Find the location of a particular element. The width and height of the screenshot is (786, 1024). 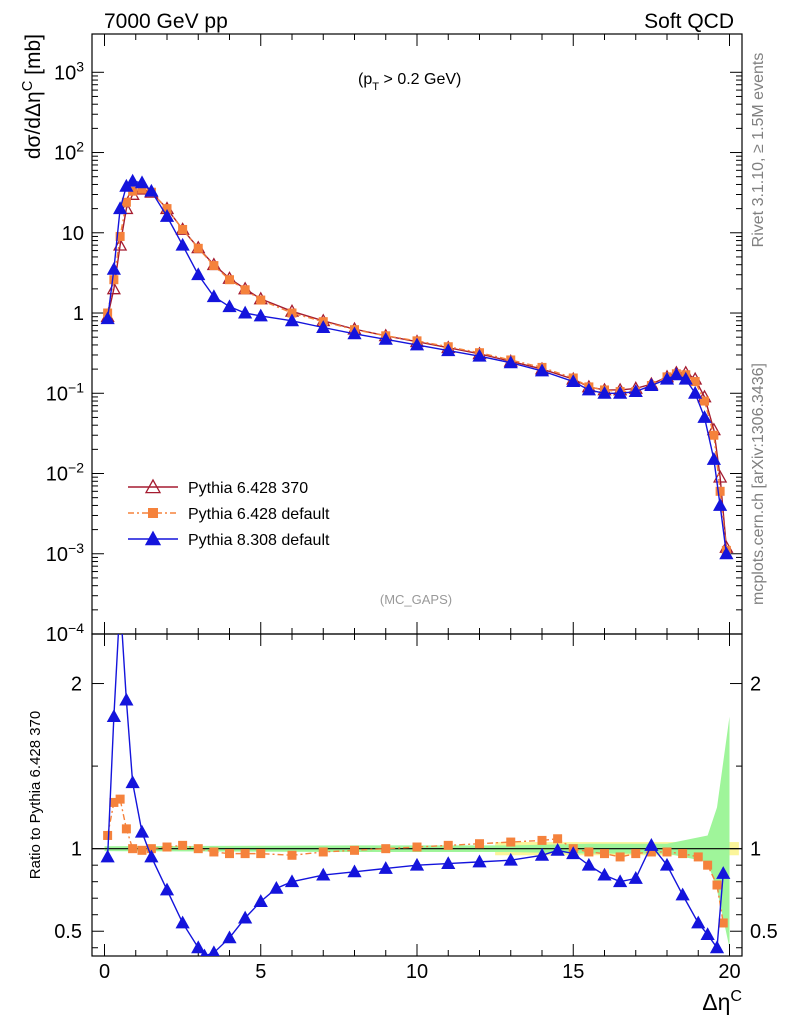

ratio-y-tick-label: 2 is located at coordinates (76, 685).